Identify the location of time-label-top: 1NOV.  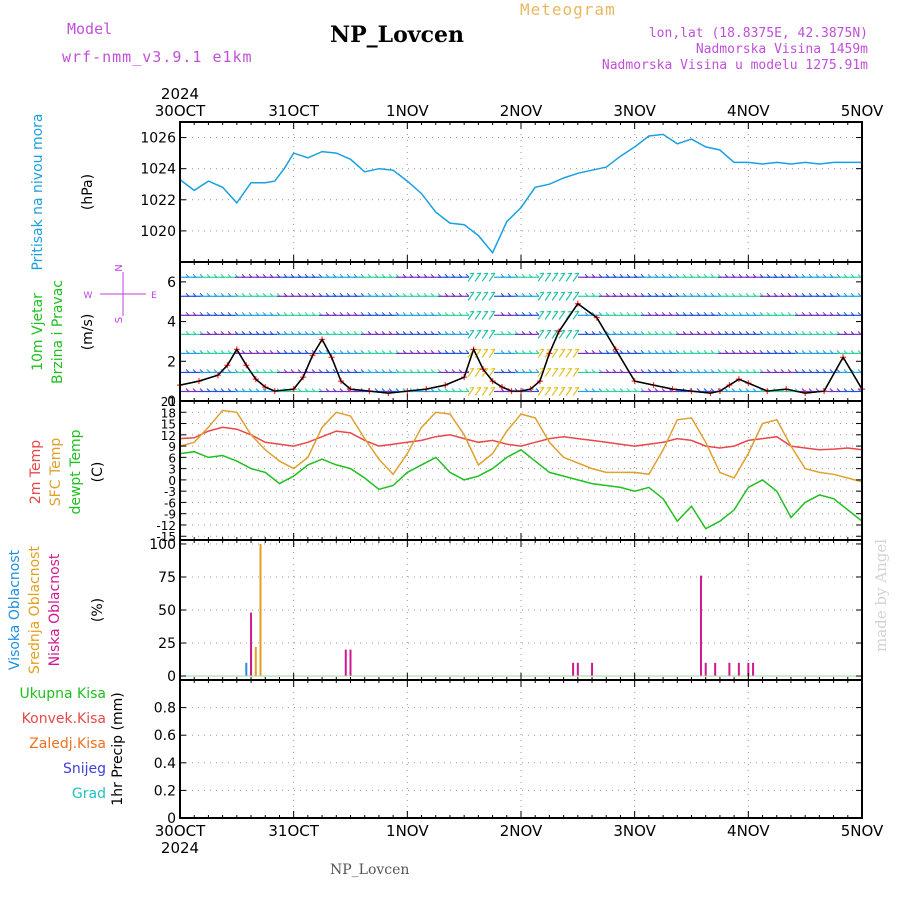
(407, 111).